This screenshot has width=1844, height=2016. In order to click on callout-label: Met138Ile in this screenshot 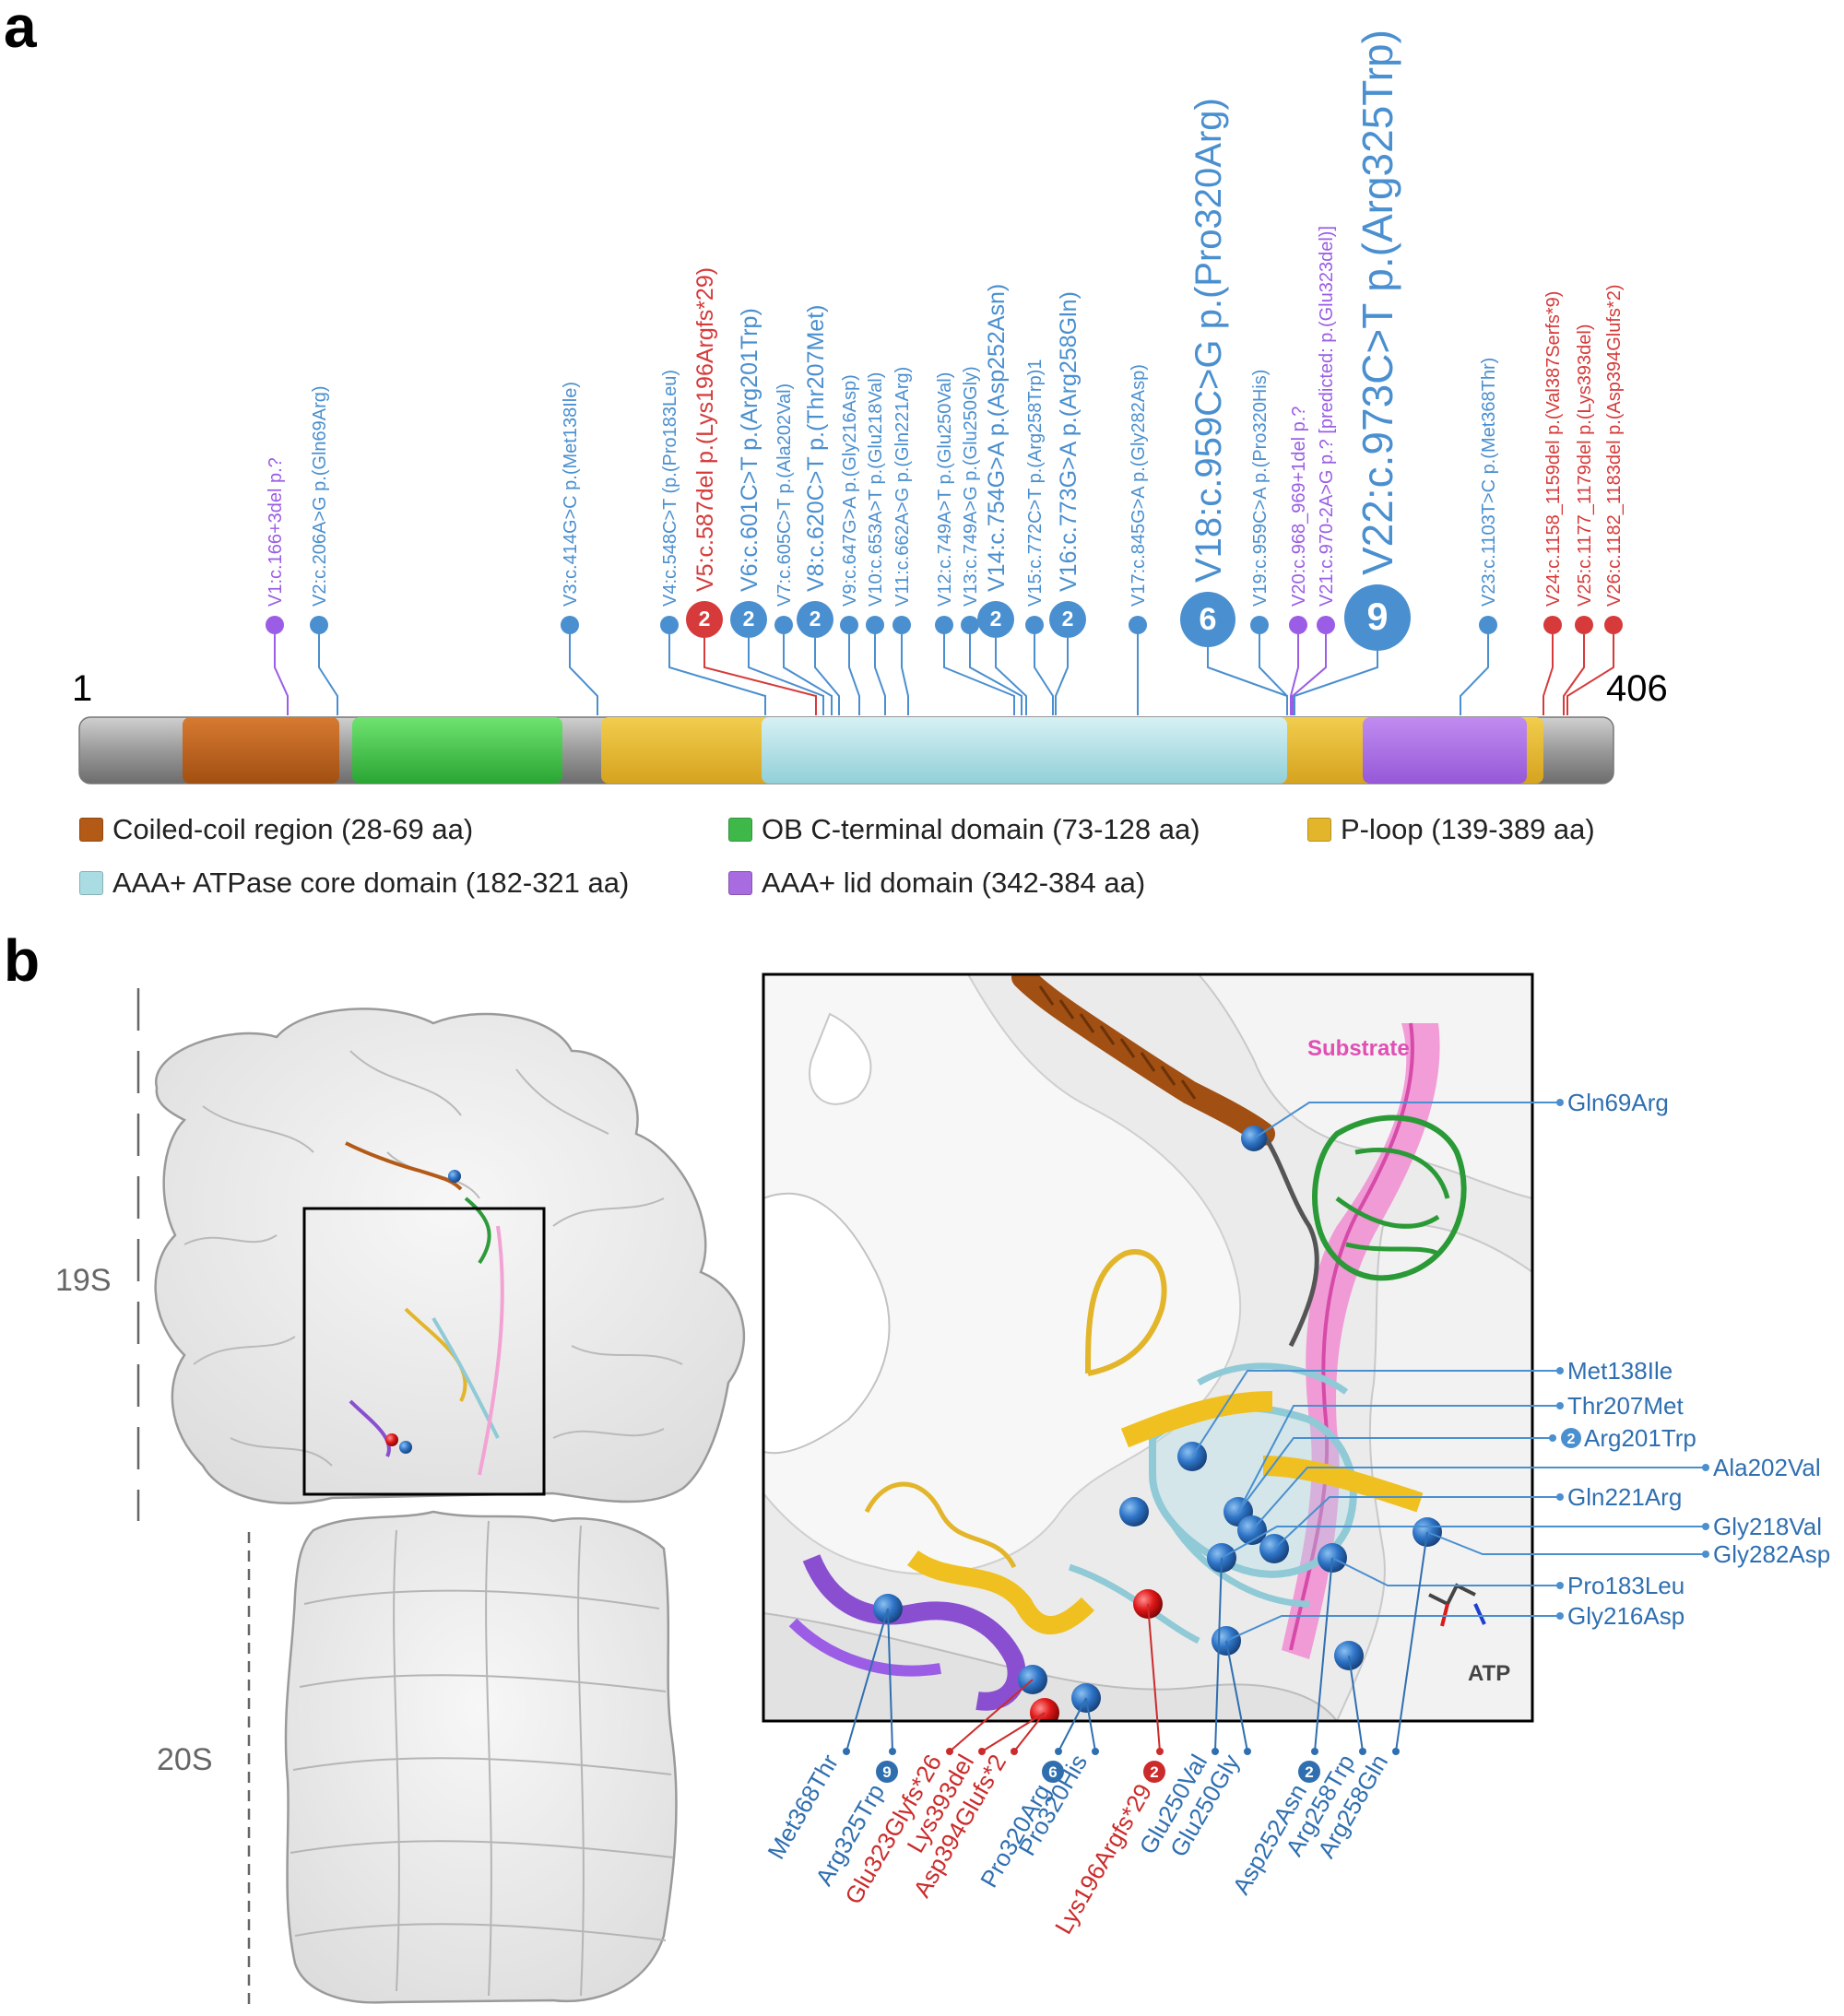, I will do `click(1620, 1371)`.